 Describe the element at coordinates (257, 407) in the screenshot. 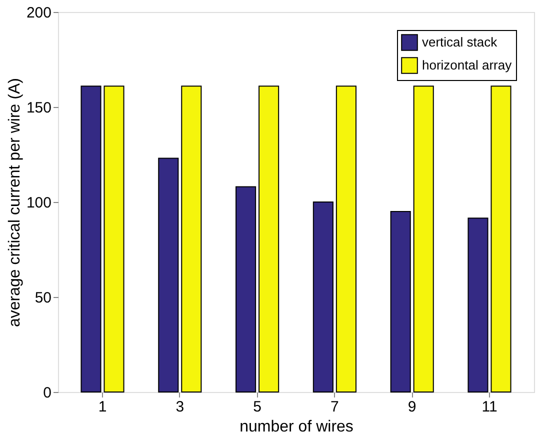

I see `x-tick-label: 5` at that location.